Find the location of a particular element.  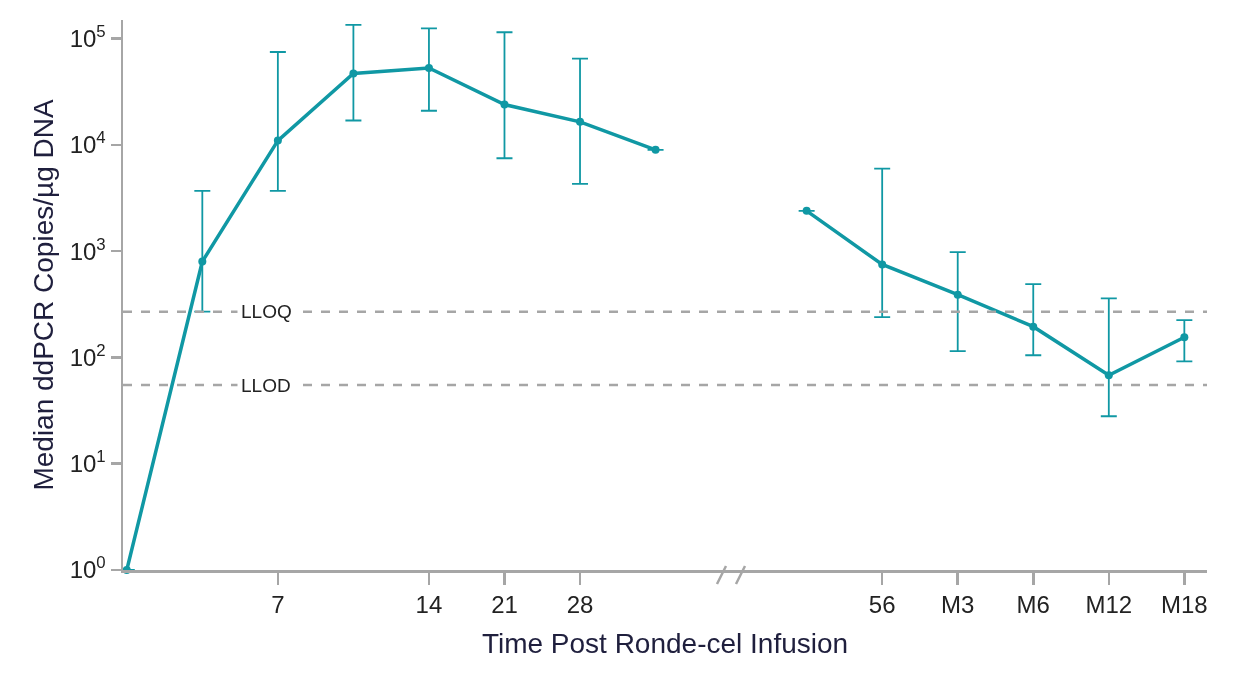

x-tick-label: 7 is located at coordinates (278, 605).